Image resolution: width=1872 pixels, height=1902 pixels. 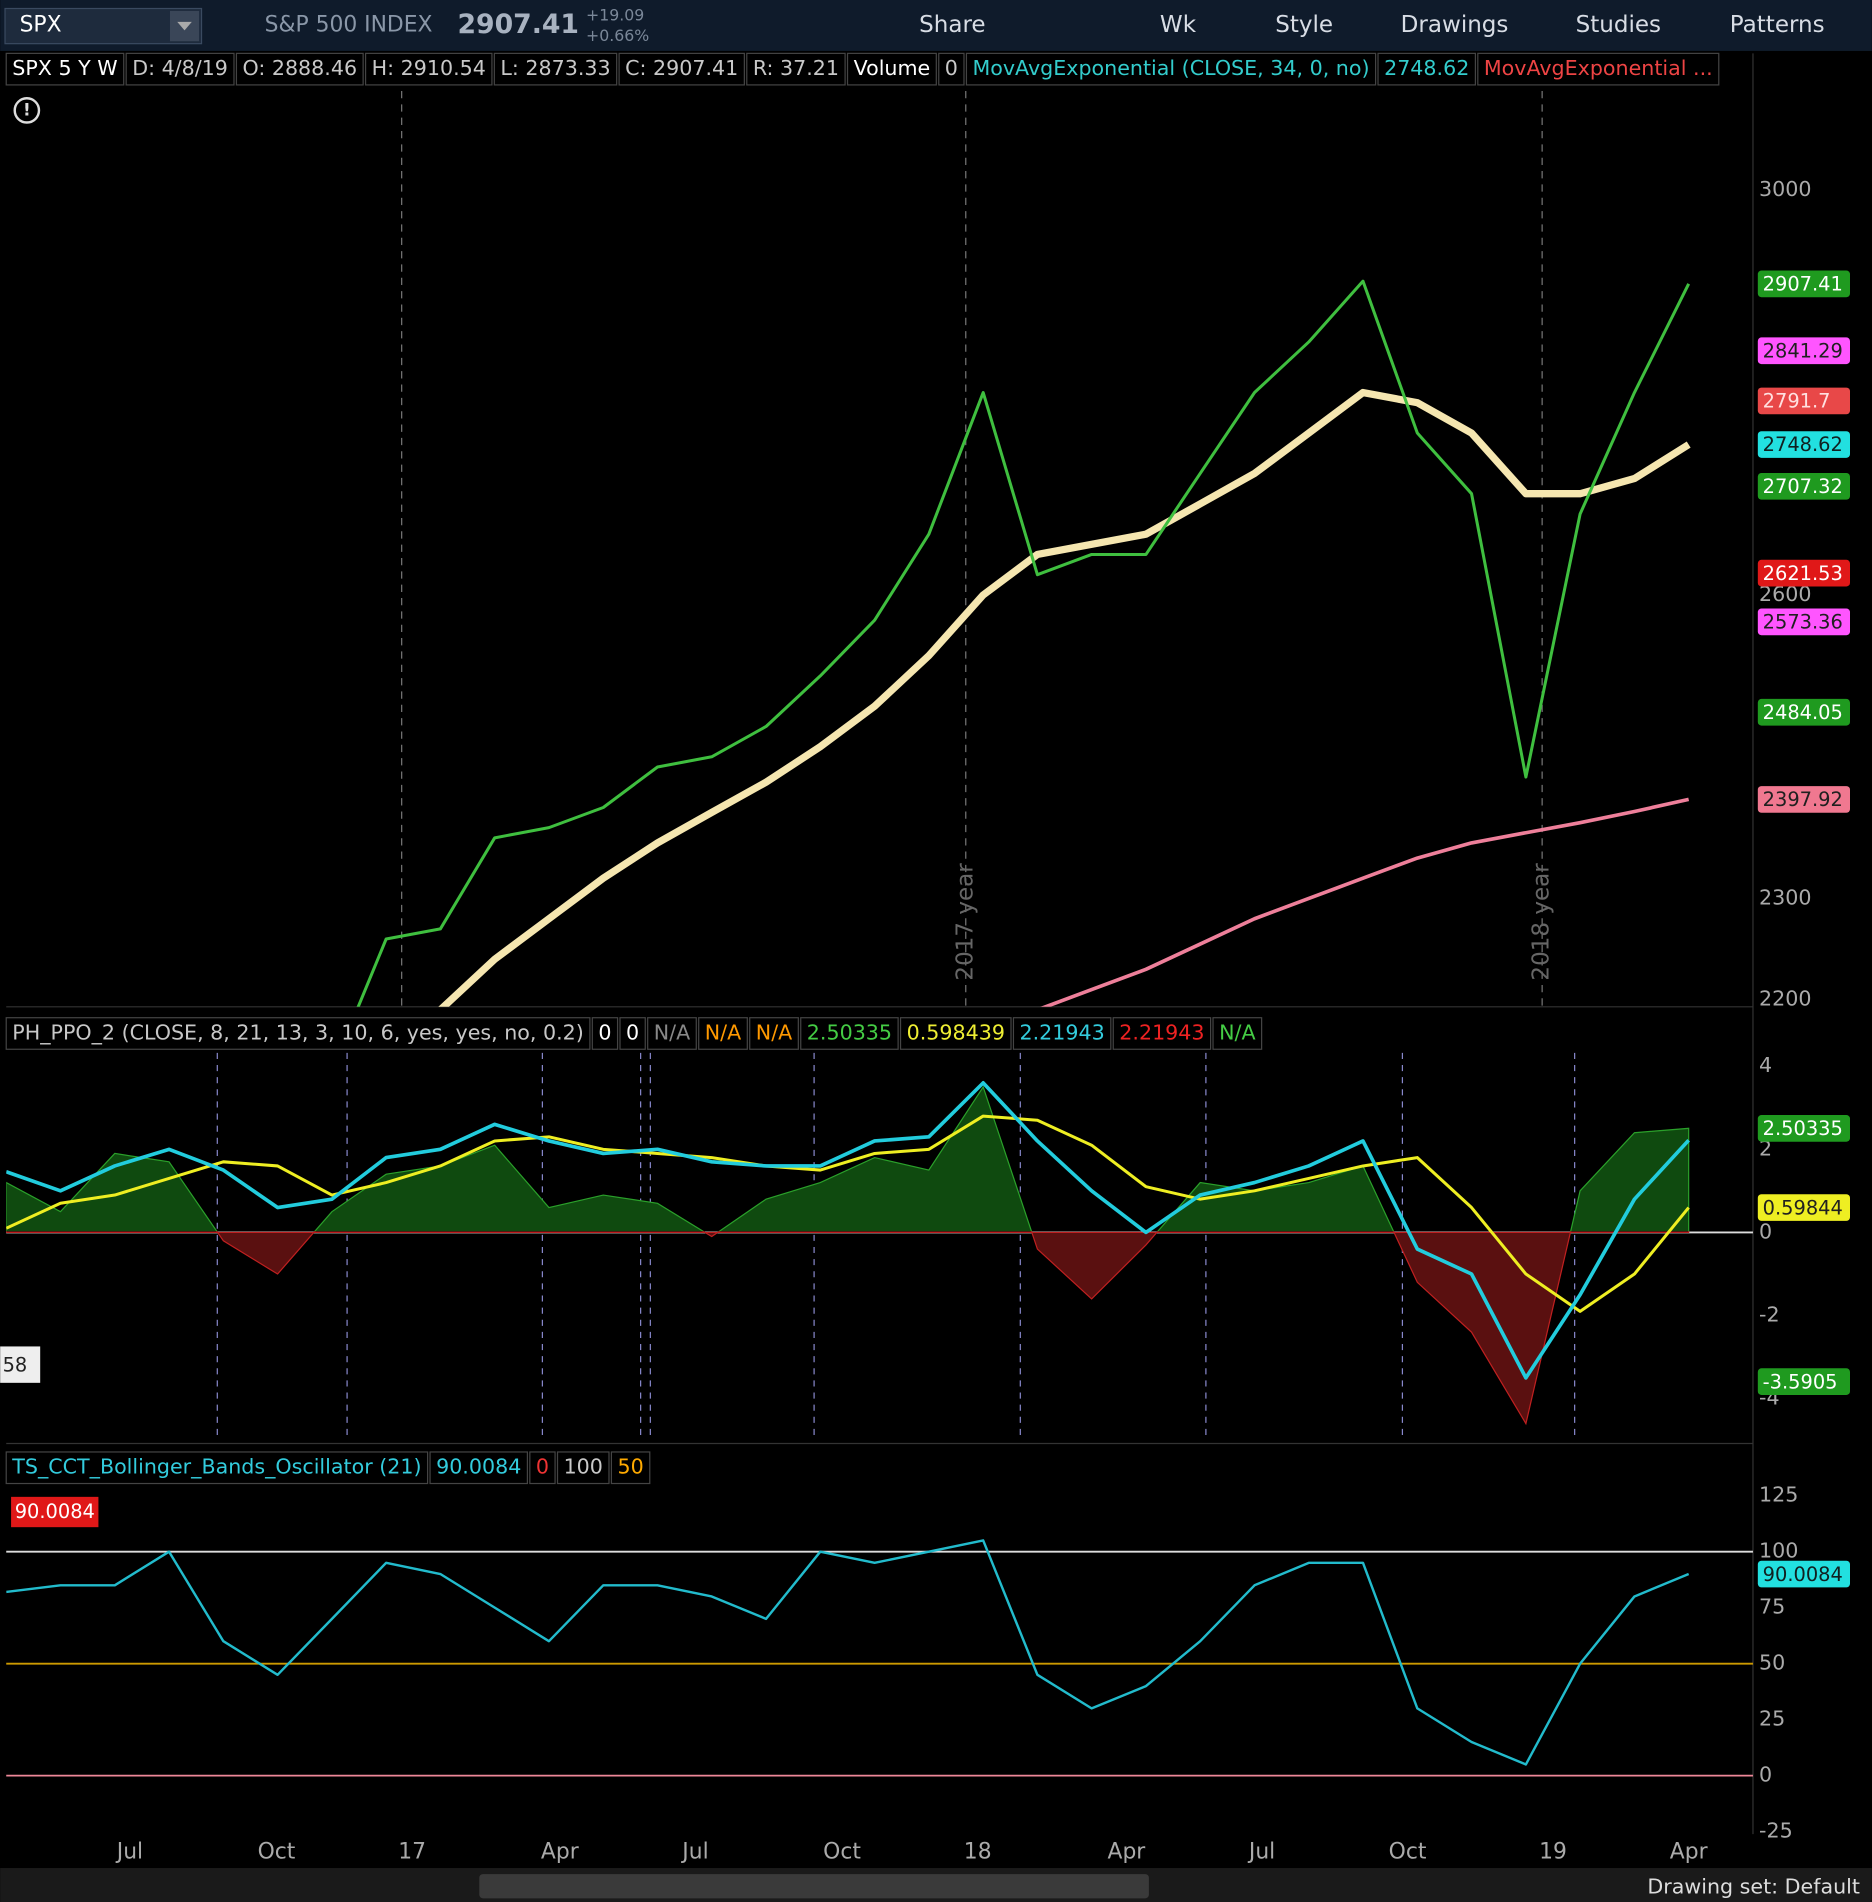 What do you see at coordinates (1365, 902) in the screenshot?
I see `sma200-line` at bounding box center [1365, 902].